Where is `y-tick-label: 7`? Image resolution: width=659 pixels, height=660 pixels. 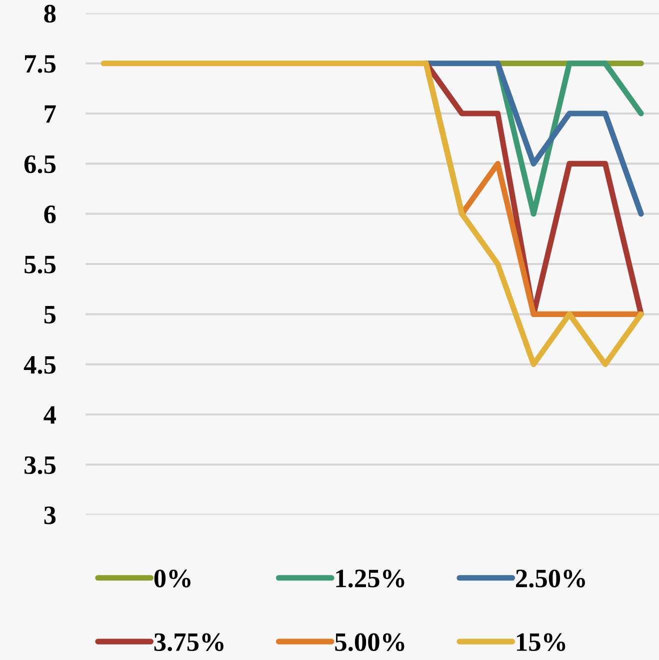
y-tick-label: 7 is located at coordinates (50, 114).